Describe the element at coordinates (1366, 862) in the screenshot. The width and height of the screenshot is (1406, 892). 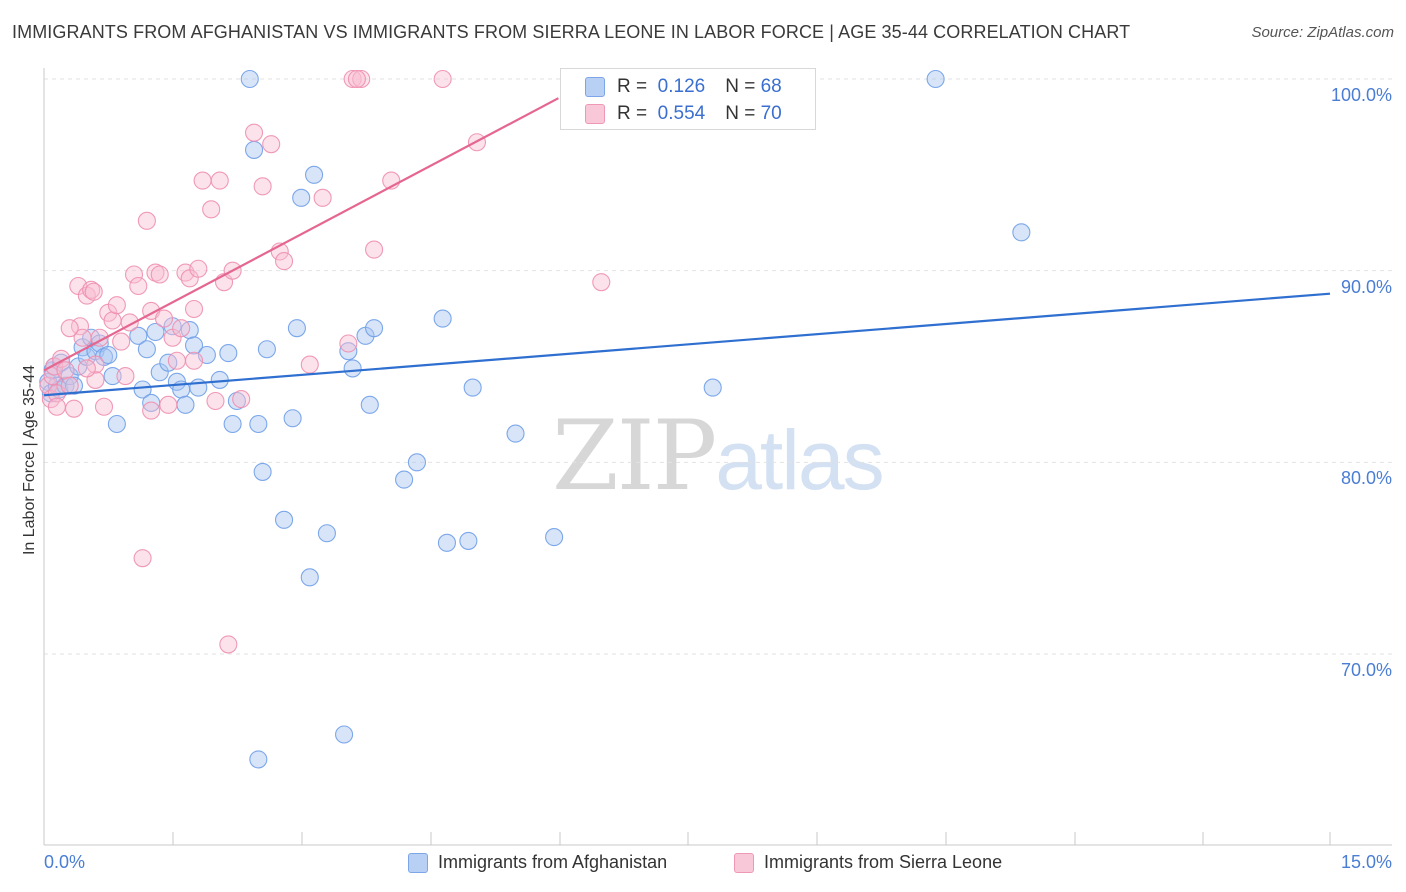
I see `x-tick-label-max: 15.0%` at that location.